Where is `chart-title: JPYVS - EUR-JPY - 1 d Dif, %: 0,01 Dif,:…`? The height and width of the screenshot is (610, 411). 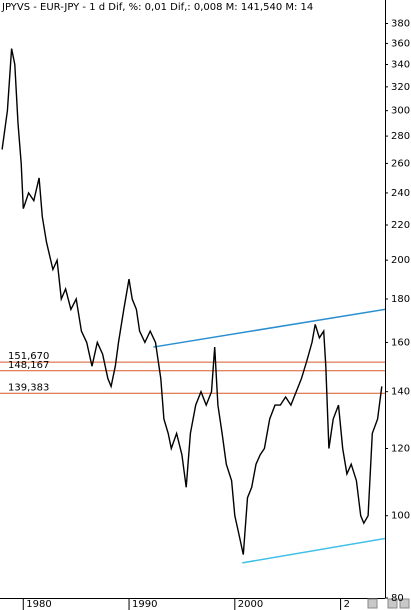
chart-title: JPYVS - EUR-JPY - 1 d Dif, %: 0,01 Dif,:… is located at coordinates (157, 7).